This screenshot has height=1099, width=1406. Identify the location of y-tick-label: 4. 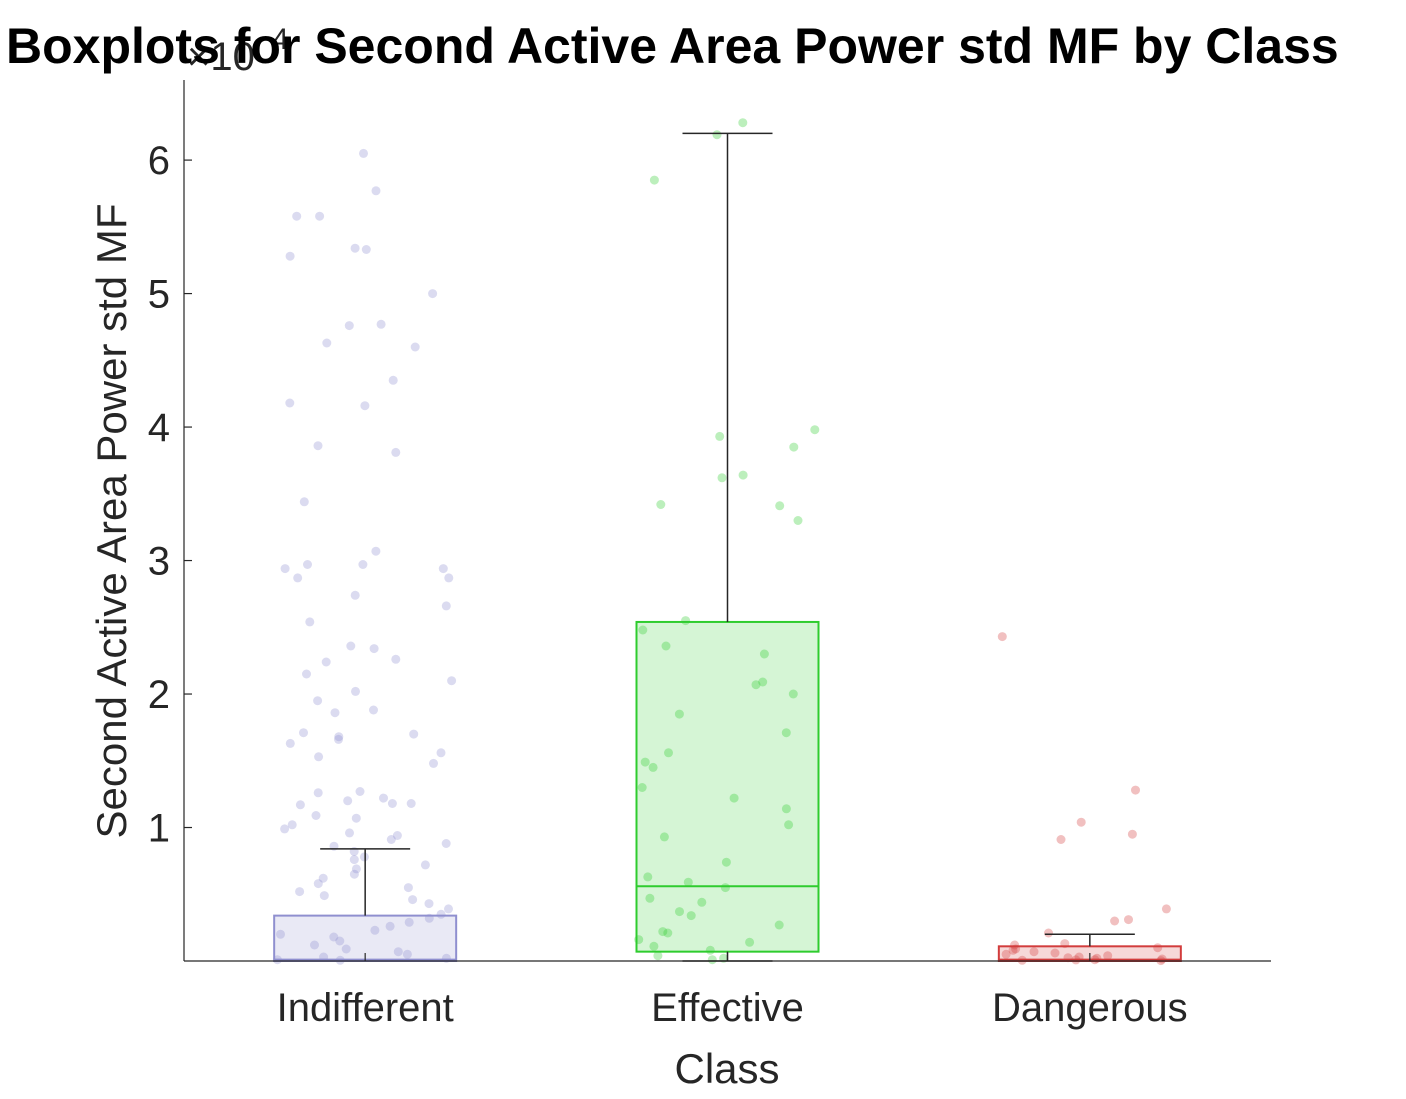
(159, 428).